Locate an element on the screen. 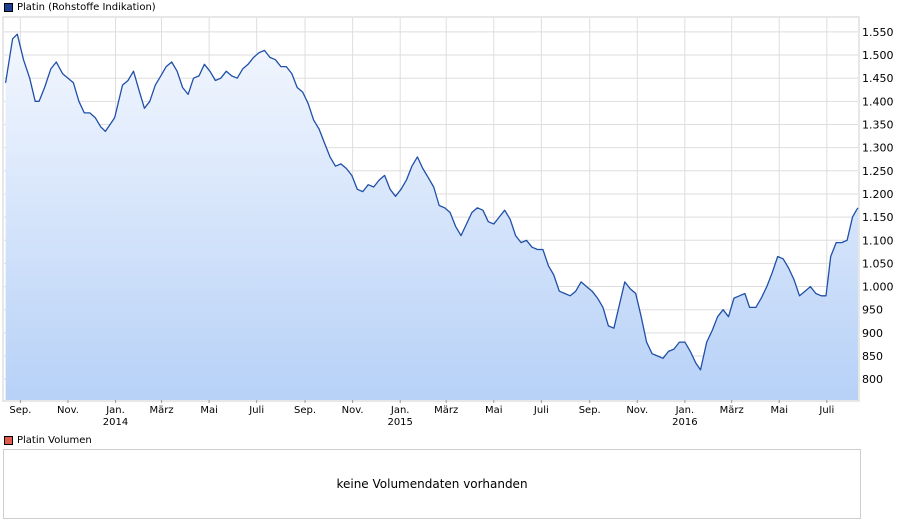  y-tick-label: 1.350 is located at coordinates (878, 124).